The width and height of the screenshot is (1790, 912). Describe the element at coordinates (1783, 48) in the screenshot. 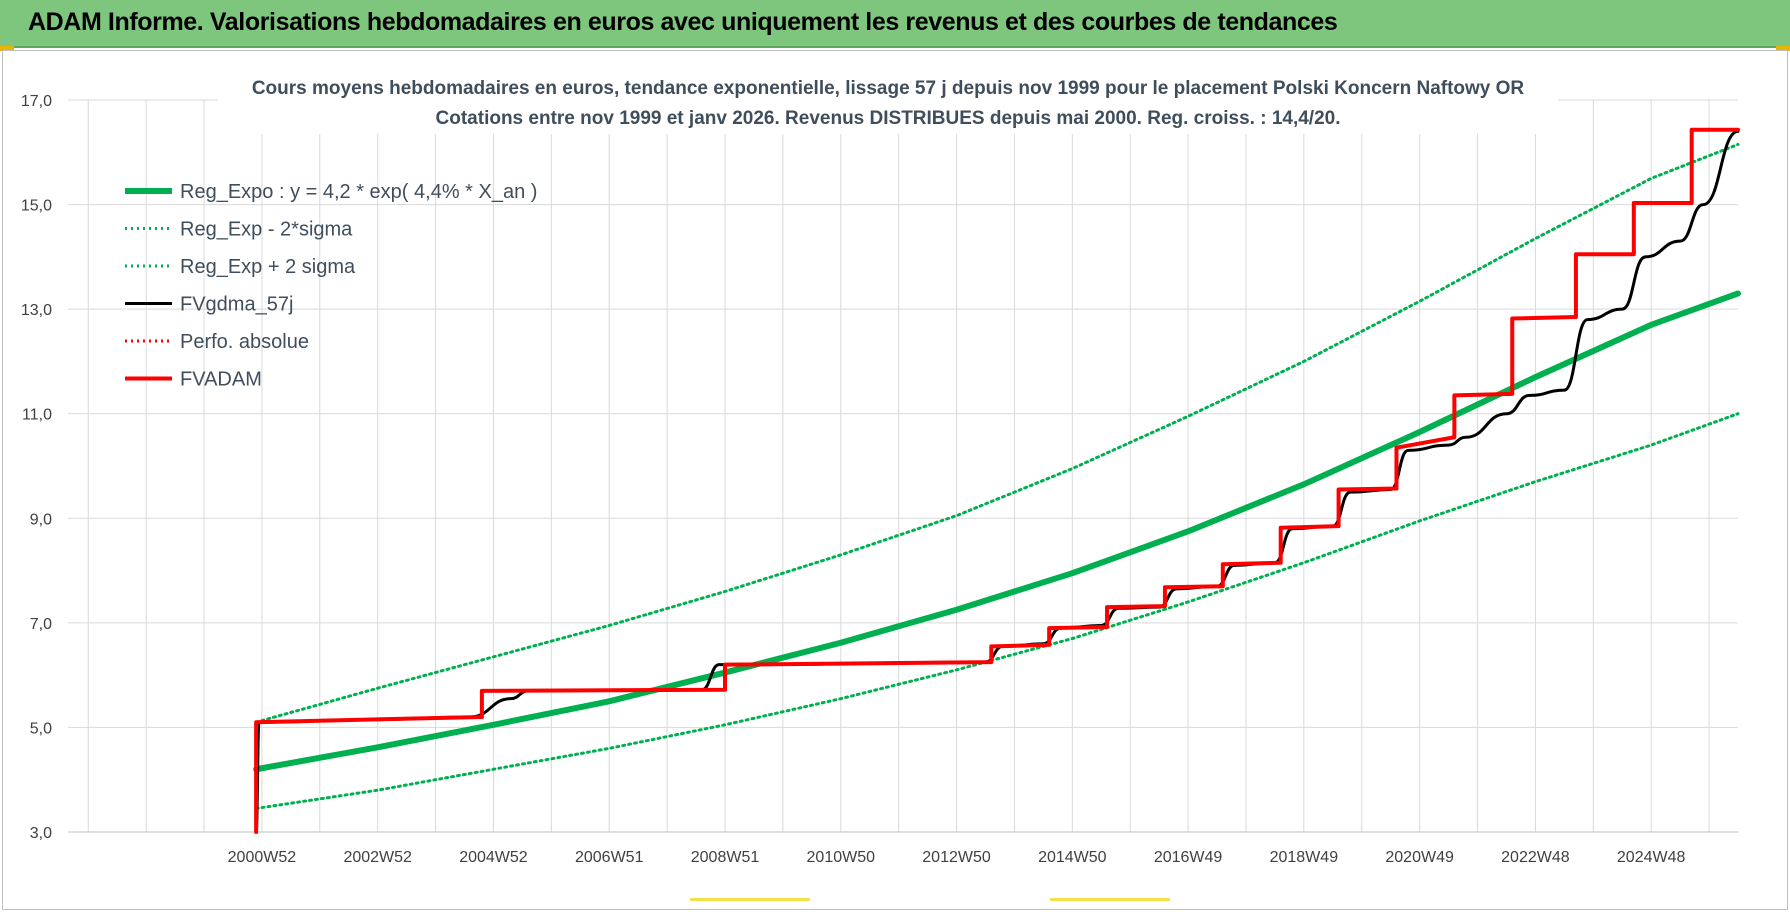

I see `corner-mark-right` at that location.